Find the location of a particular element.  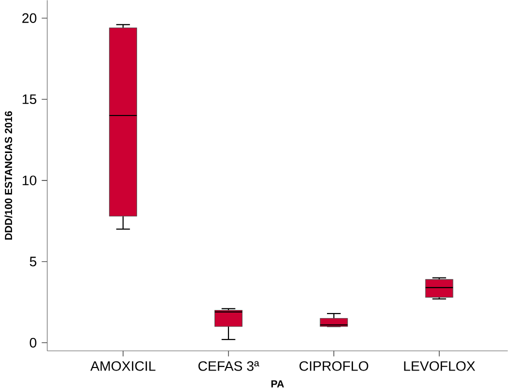

y-tick-label: 10 is located at coordinates (29, 181).